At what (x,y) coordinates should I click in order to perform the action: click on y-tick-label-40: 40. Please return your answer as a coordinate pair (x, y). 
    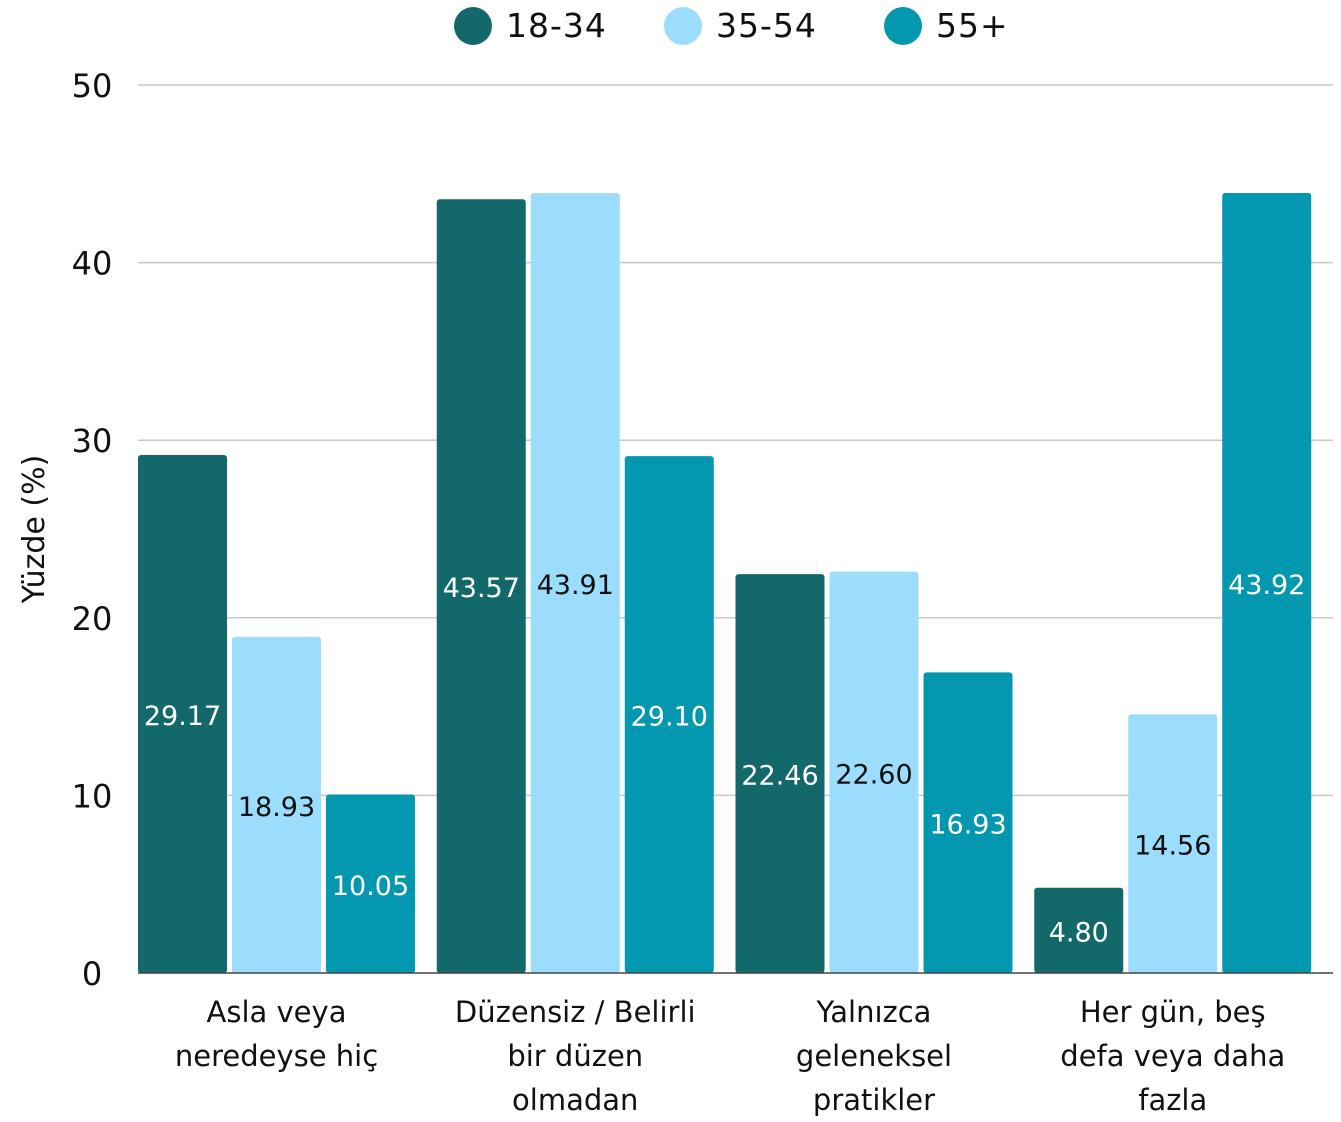
    Looking at the image, I should click on (92, 264).